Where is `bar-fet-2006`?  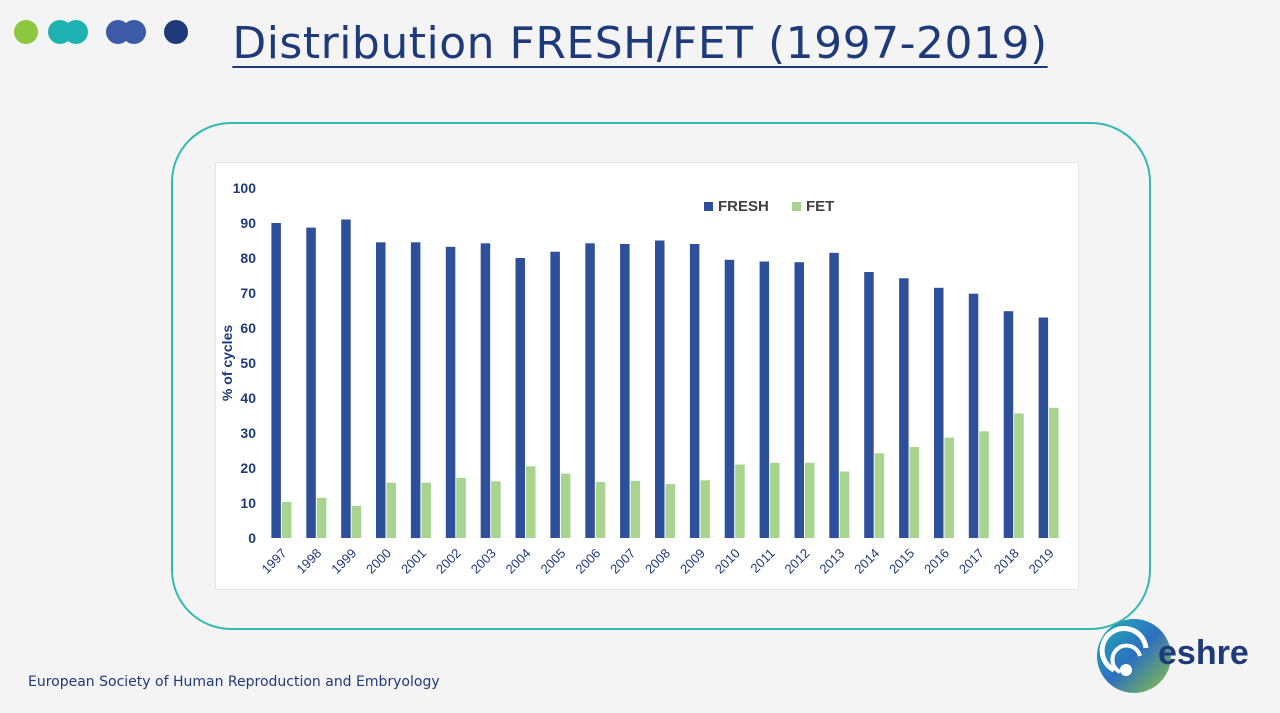
bar-fet-2006 is located at coordinates (600, 510).